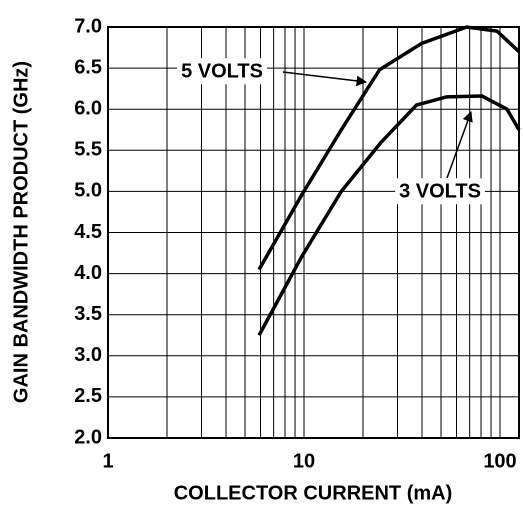 The height and width of the screenshot is (516, 523). I want to click on series-label: 3 VOLTS, so click(440, 191).